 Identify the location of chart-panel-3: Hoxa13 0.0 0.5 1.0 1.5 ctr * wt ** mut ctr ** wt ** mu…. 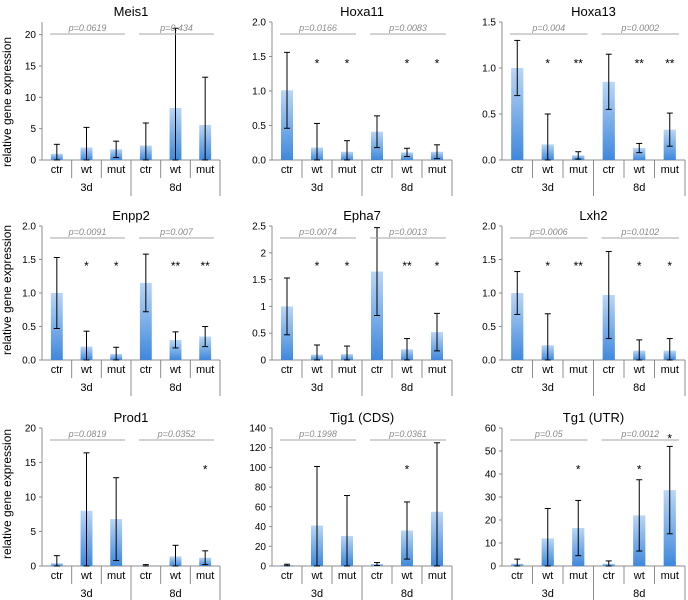
(584, 100).